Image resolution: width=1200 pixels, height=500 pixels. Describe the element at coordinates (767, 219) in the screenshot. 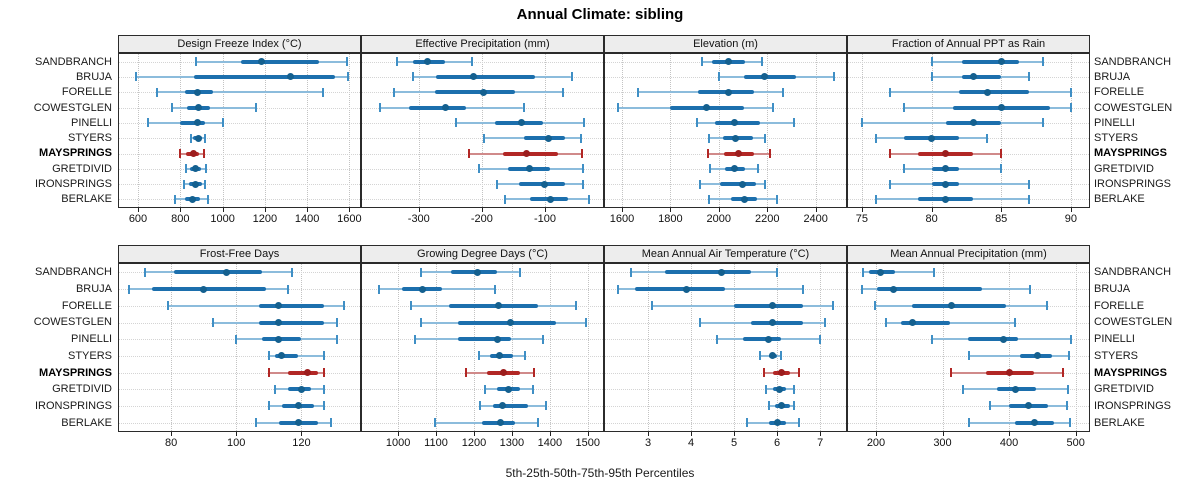

I see `axis-tick-label: 2200` at that location.